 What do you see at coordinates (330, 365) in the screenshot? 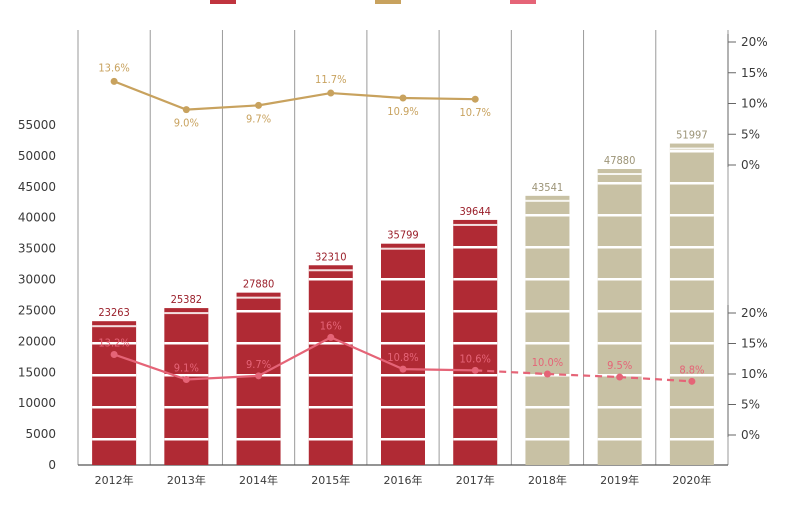
I see `bar-2015年` at bounding box center [330, 365].